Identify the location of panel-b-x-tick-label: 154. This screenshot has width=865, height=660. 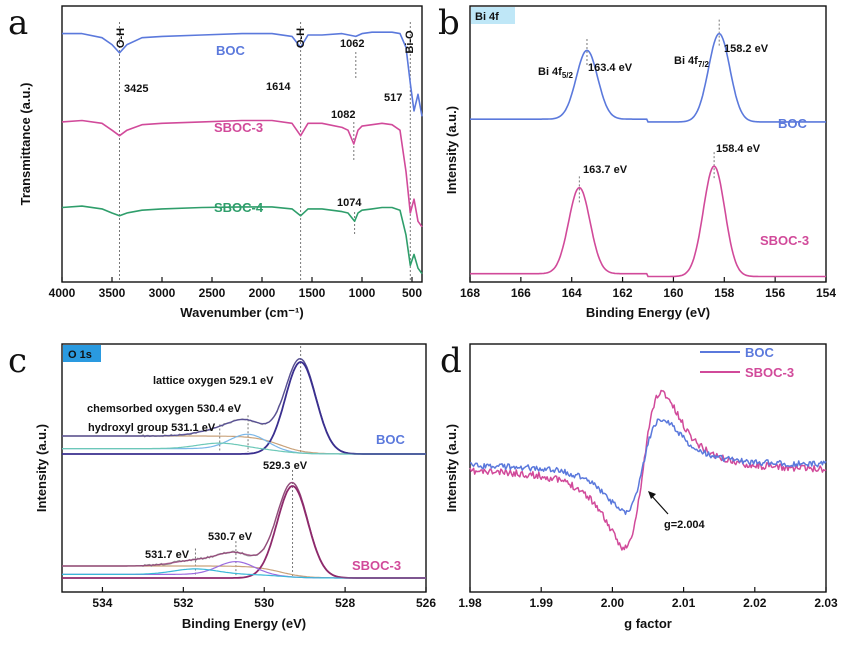
(826, 293).